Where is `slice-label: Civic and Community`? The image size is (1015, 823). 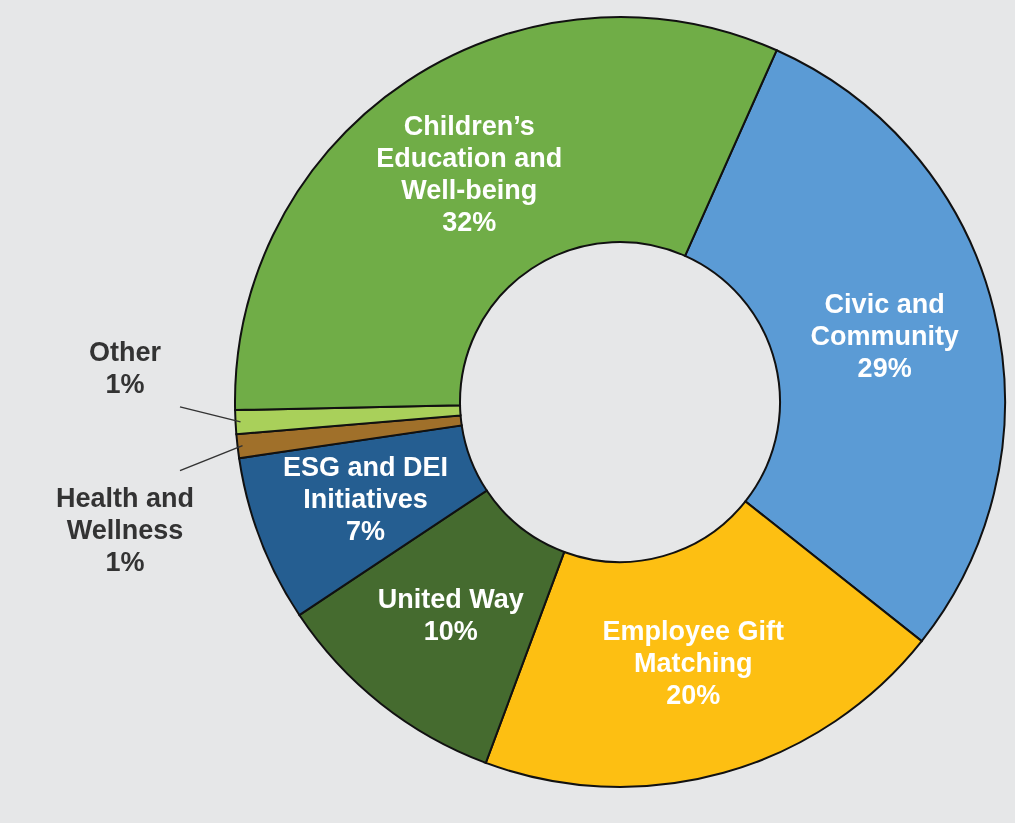
slice-label: Civic and Community is located at coordinates (884, 320).